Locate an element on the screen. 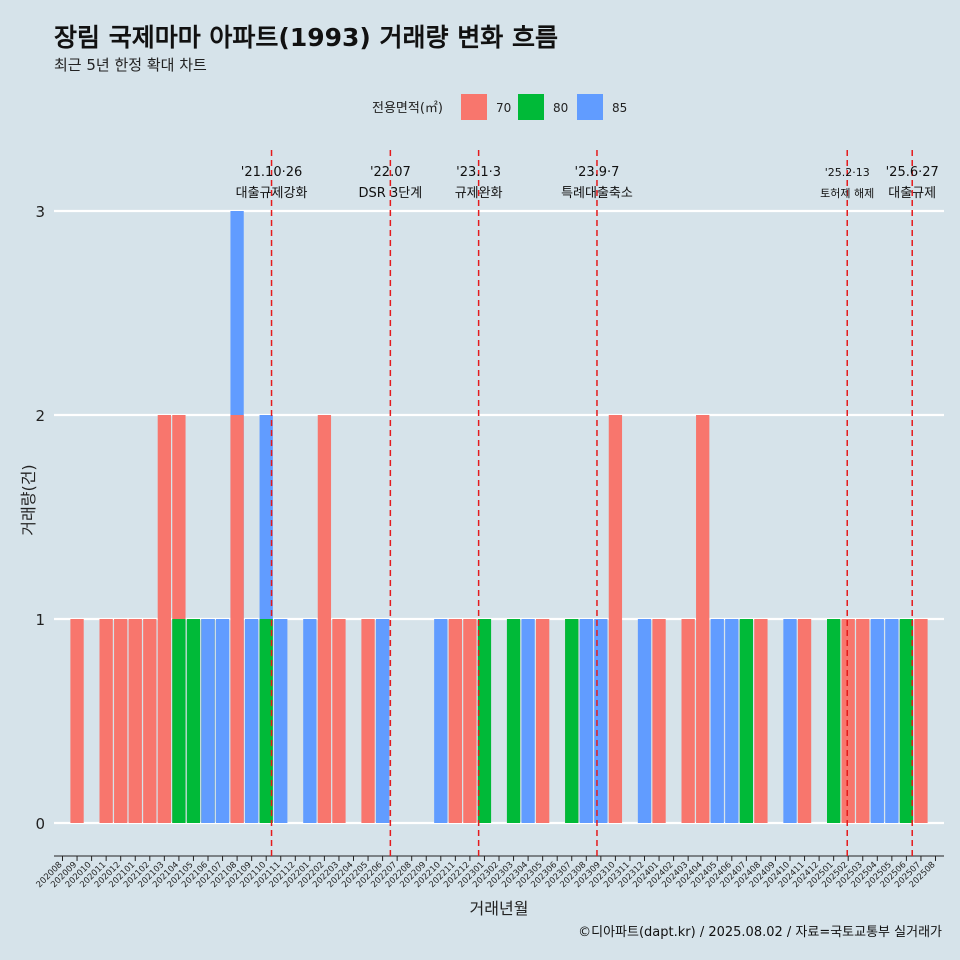  event-desc-label: 토허제 해제 is located at coordinates (847, 193).